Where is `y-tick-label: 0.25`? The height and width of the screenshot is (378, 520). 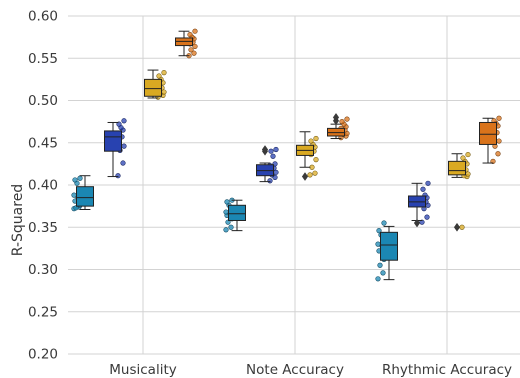 y-tick-label: 0.25 is located at coordinates (43, 312).